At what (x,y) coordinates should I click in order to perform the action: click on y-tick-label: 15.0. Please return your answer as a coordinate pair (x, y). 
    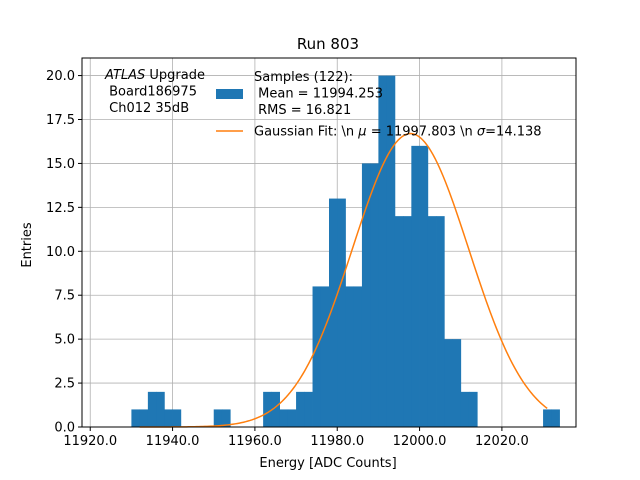
    Looking at the image, I should click on (60, 164).